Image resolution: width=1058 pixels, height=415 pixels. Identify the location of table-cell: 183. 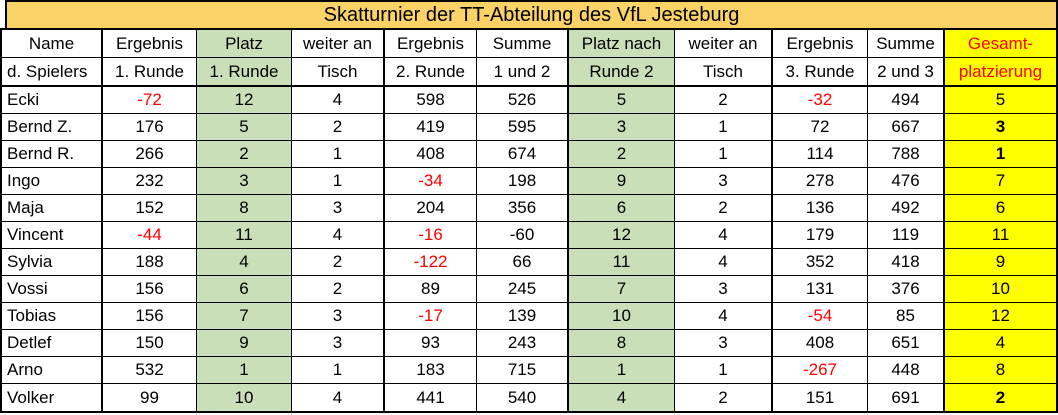
(431, 370).